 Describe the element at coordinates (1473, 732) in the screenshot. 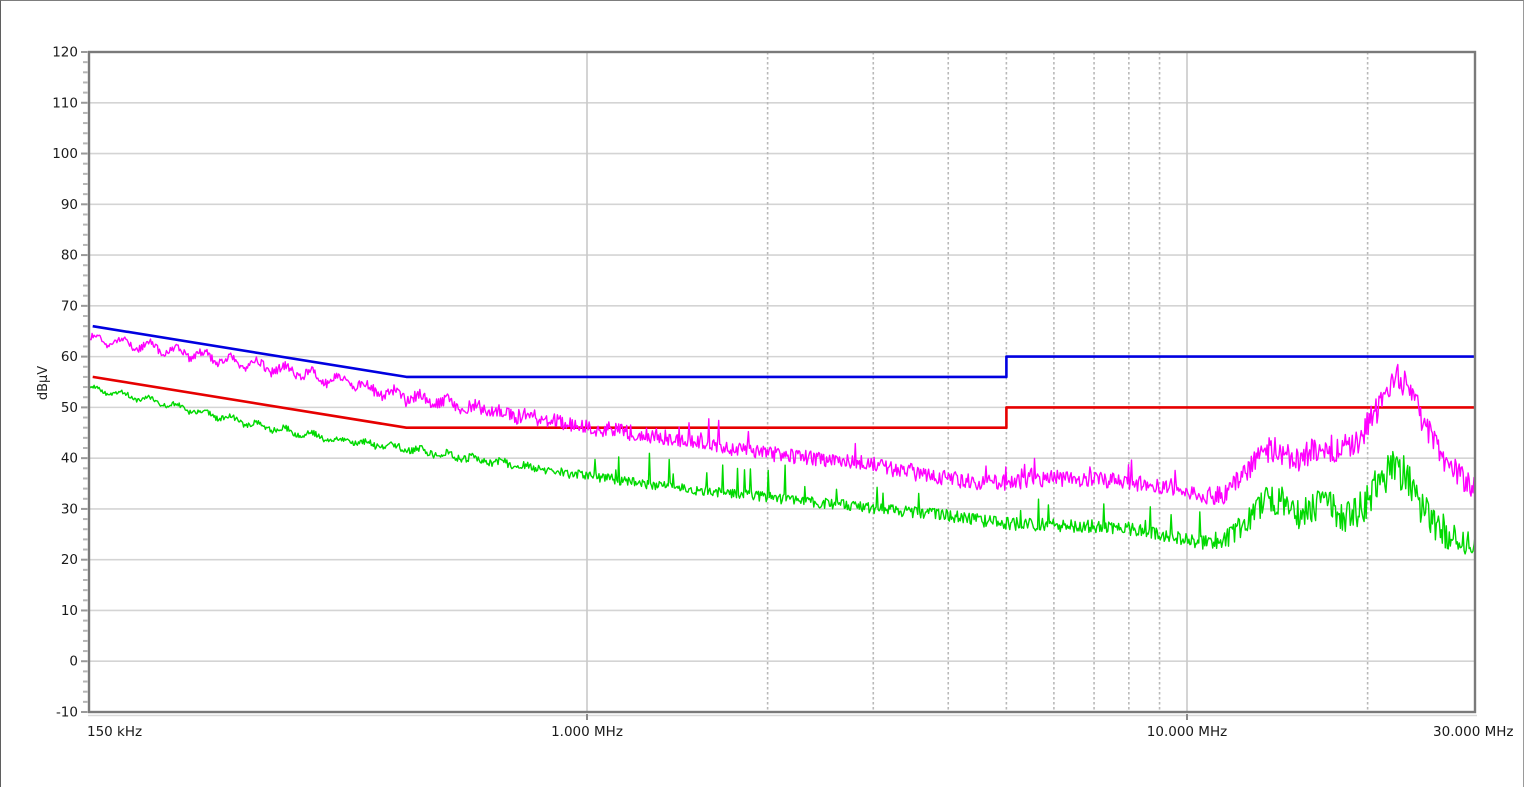

I see `x-tick-label: 30.000 MHz` at that location.